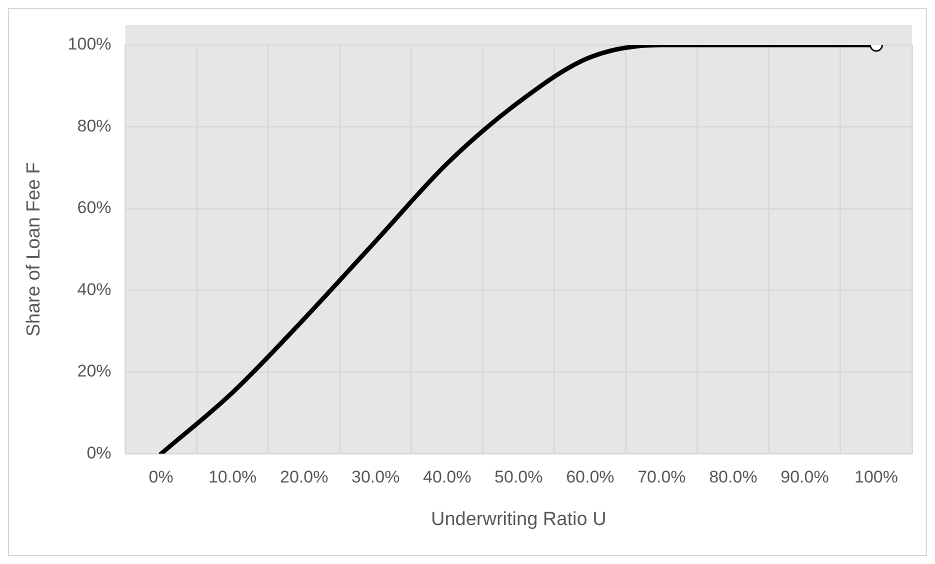 This screenshot has height=564, width=935. I want to click on x-tick-label: 0%, so click(161, 477).